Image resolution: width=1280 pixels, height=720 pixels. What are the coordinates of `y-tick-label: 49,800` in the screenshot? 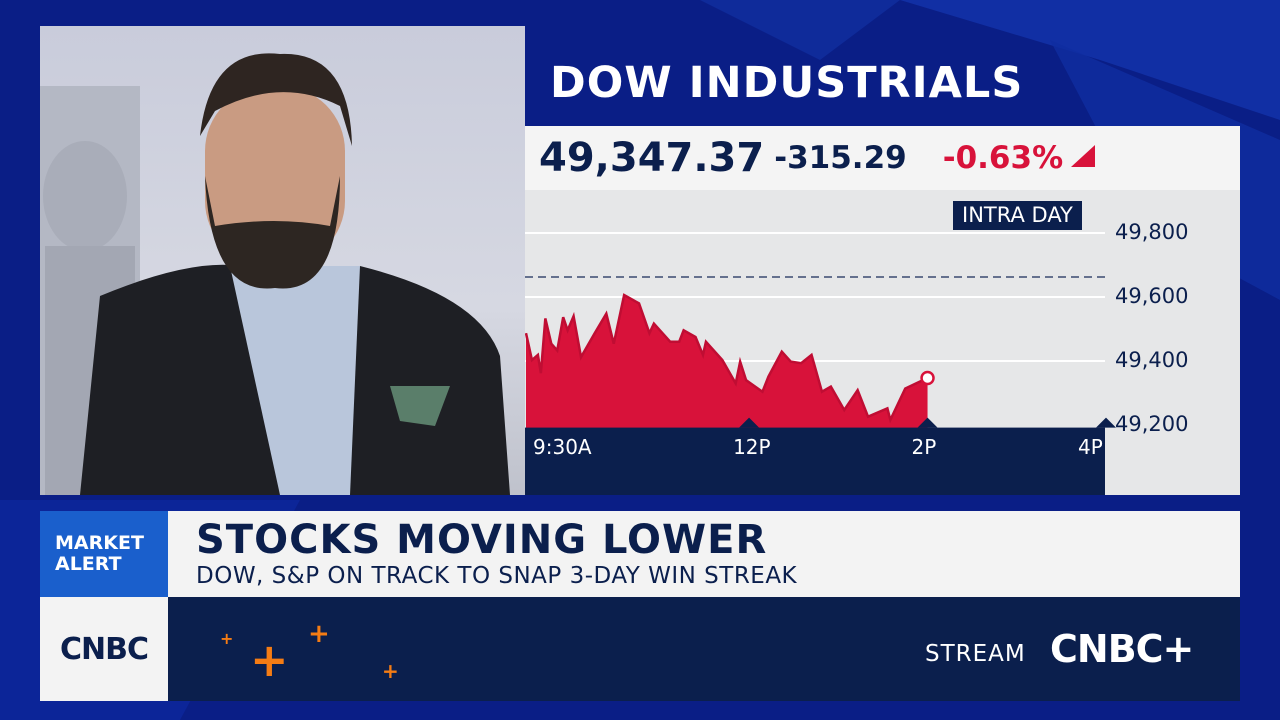 It's located at (1152, 232).